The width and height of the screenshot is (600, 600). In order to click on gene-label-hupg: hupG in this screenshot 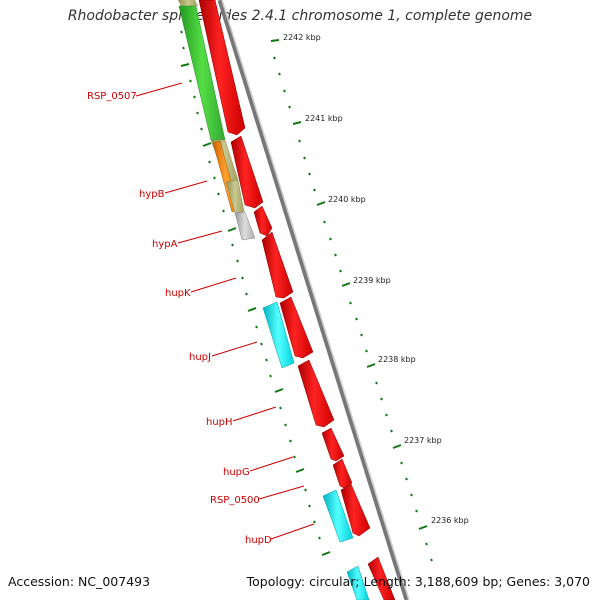, I will do `click(236, 472)`.